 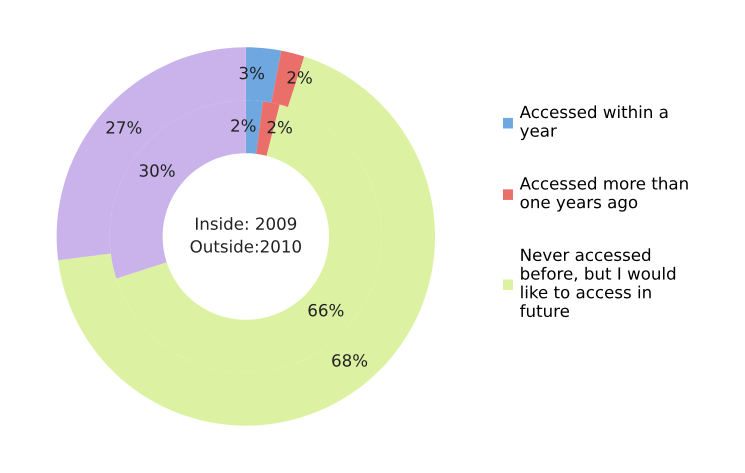 I want to click on data-label: 66%, so click(x=326, y=310).